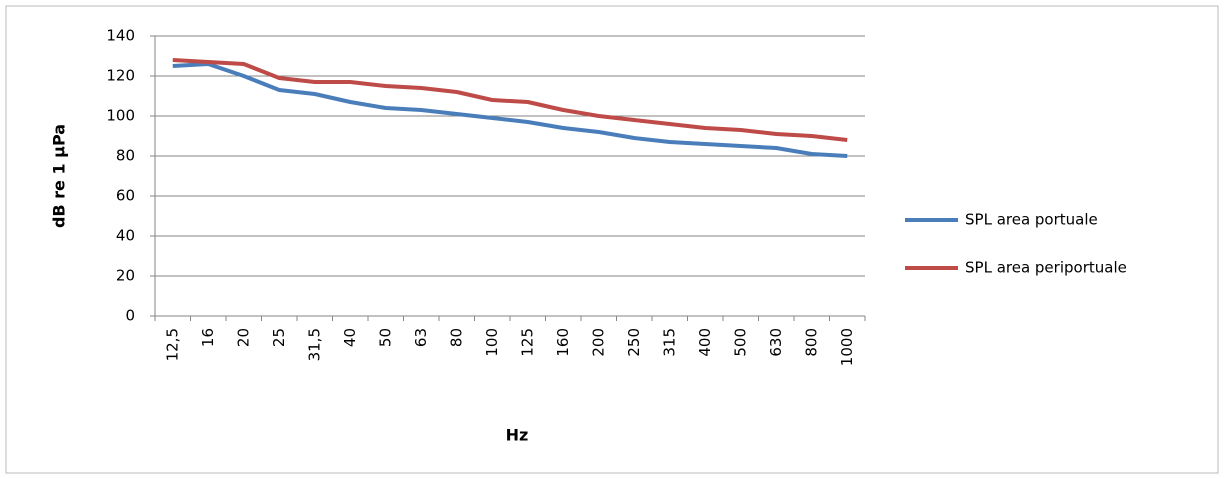 The image size is (1224, 479). What do you see at coordinates (563, 342) in the screenshot?
I see `x-tick-label: 160` at bounding box center [563, 342].